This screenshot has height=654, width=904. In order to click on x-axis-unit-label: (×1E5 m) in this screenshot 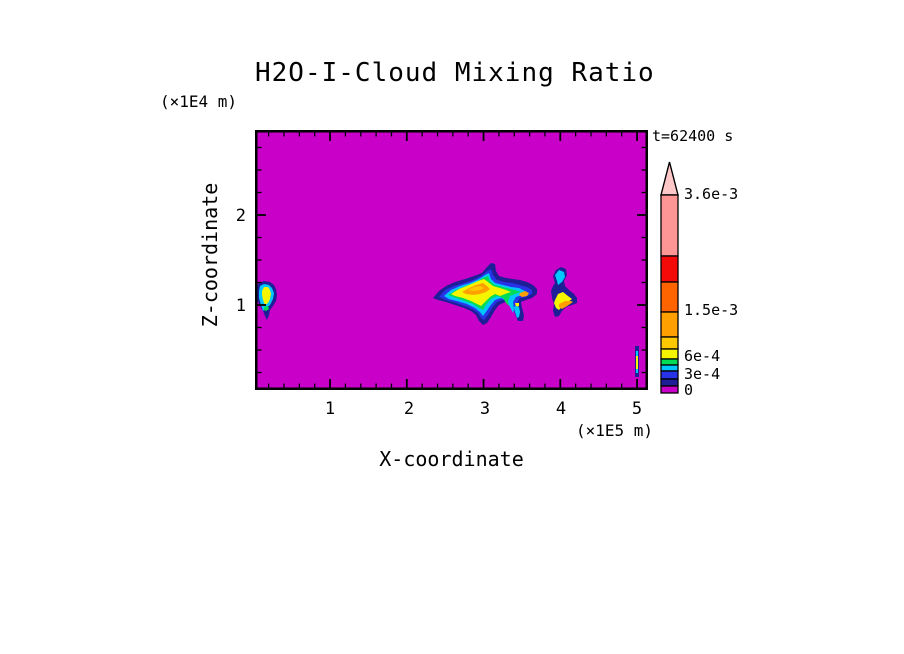, I will do `click(614, 430)`.